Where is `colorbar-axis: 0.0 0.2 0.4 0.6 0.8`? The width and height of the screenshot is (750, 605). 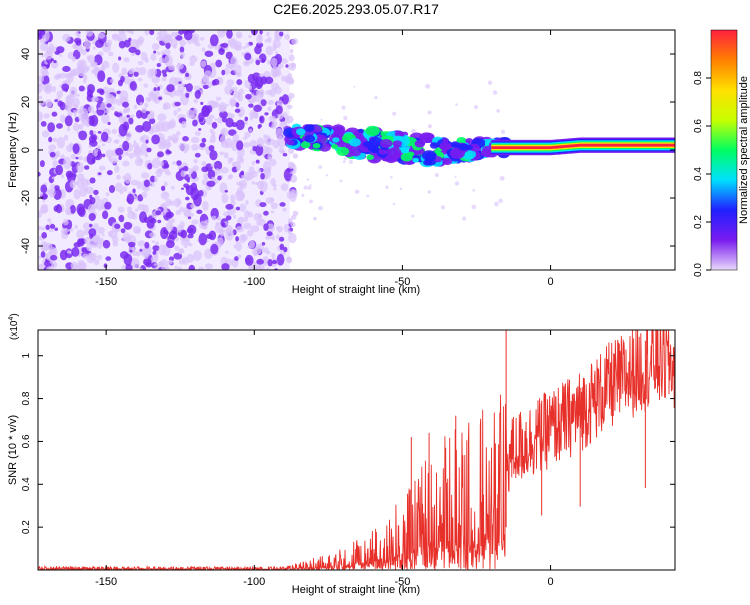
colorbar-axis: 0.0 0.2 0.4 0.6 0.8 is located at coordinates (702, 174).